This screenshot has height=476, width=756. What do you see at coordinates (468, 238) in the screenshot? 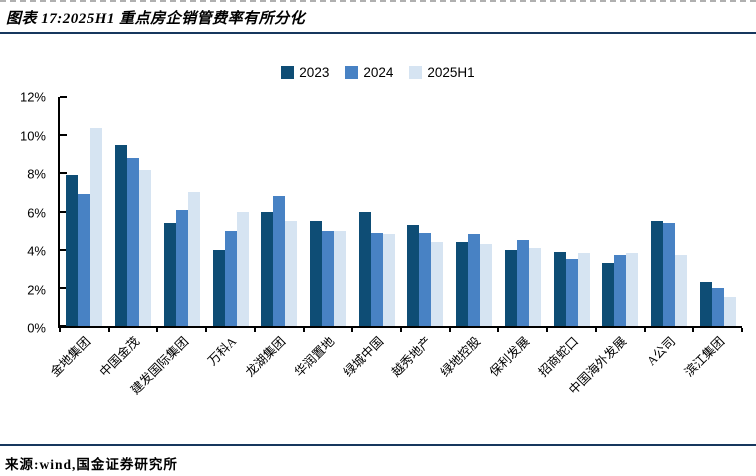
I see `bar-group: 绿地控股` at bounding box center [468, 238].